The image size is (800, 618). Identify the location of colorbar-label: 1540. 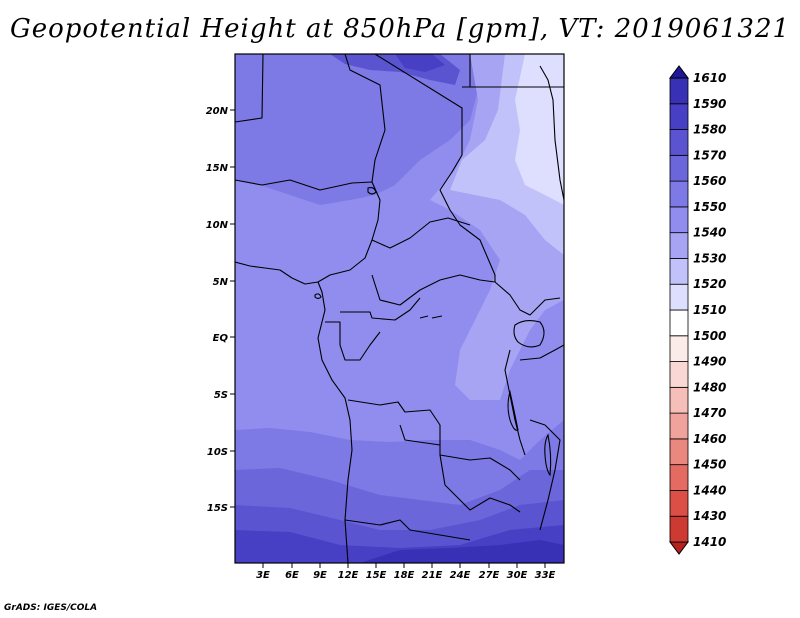
(709, 233).